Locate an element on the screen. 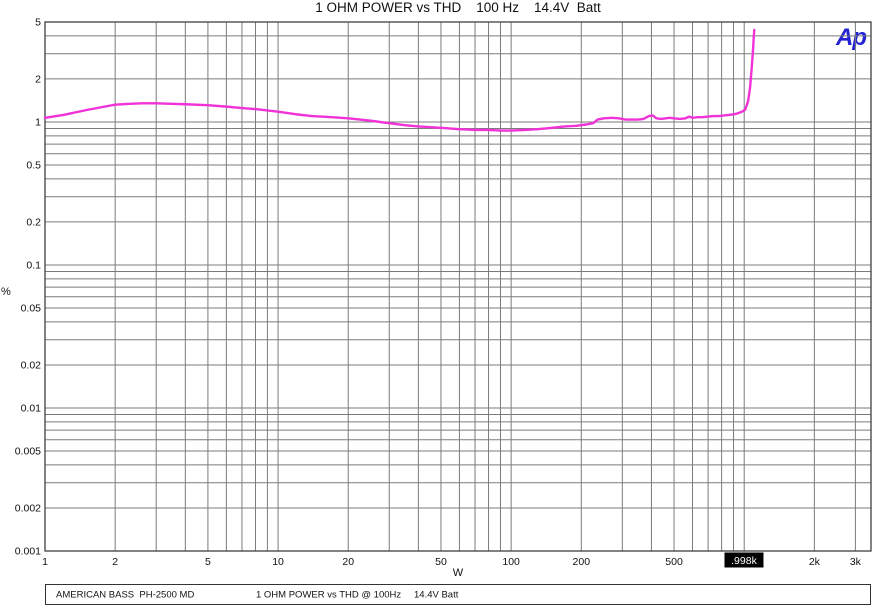 This screenshot has height=609, width=876. cursor-readout-box is located at coordinates (744, 560).